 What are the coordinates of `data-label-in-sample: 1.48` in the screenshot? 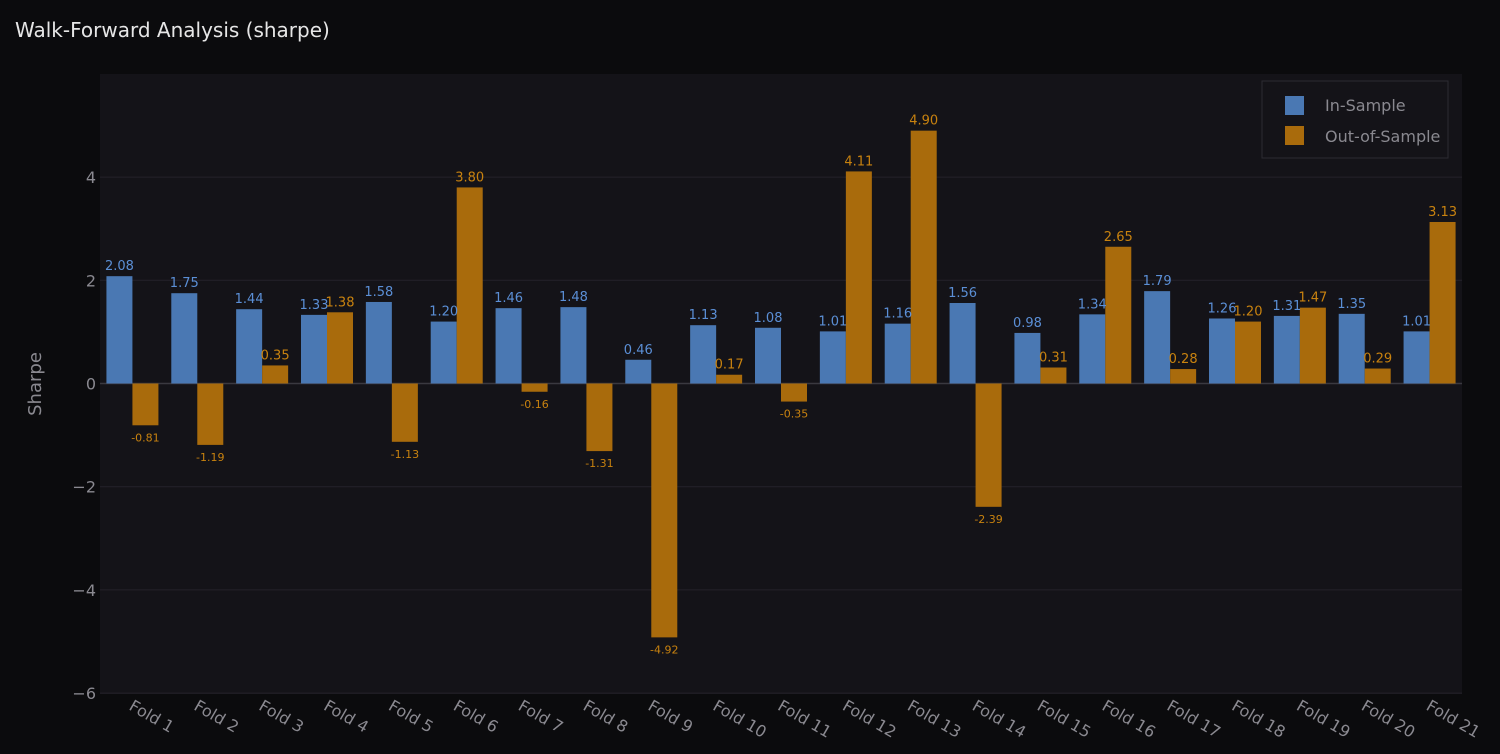 It's located at (573, 297).